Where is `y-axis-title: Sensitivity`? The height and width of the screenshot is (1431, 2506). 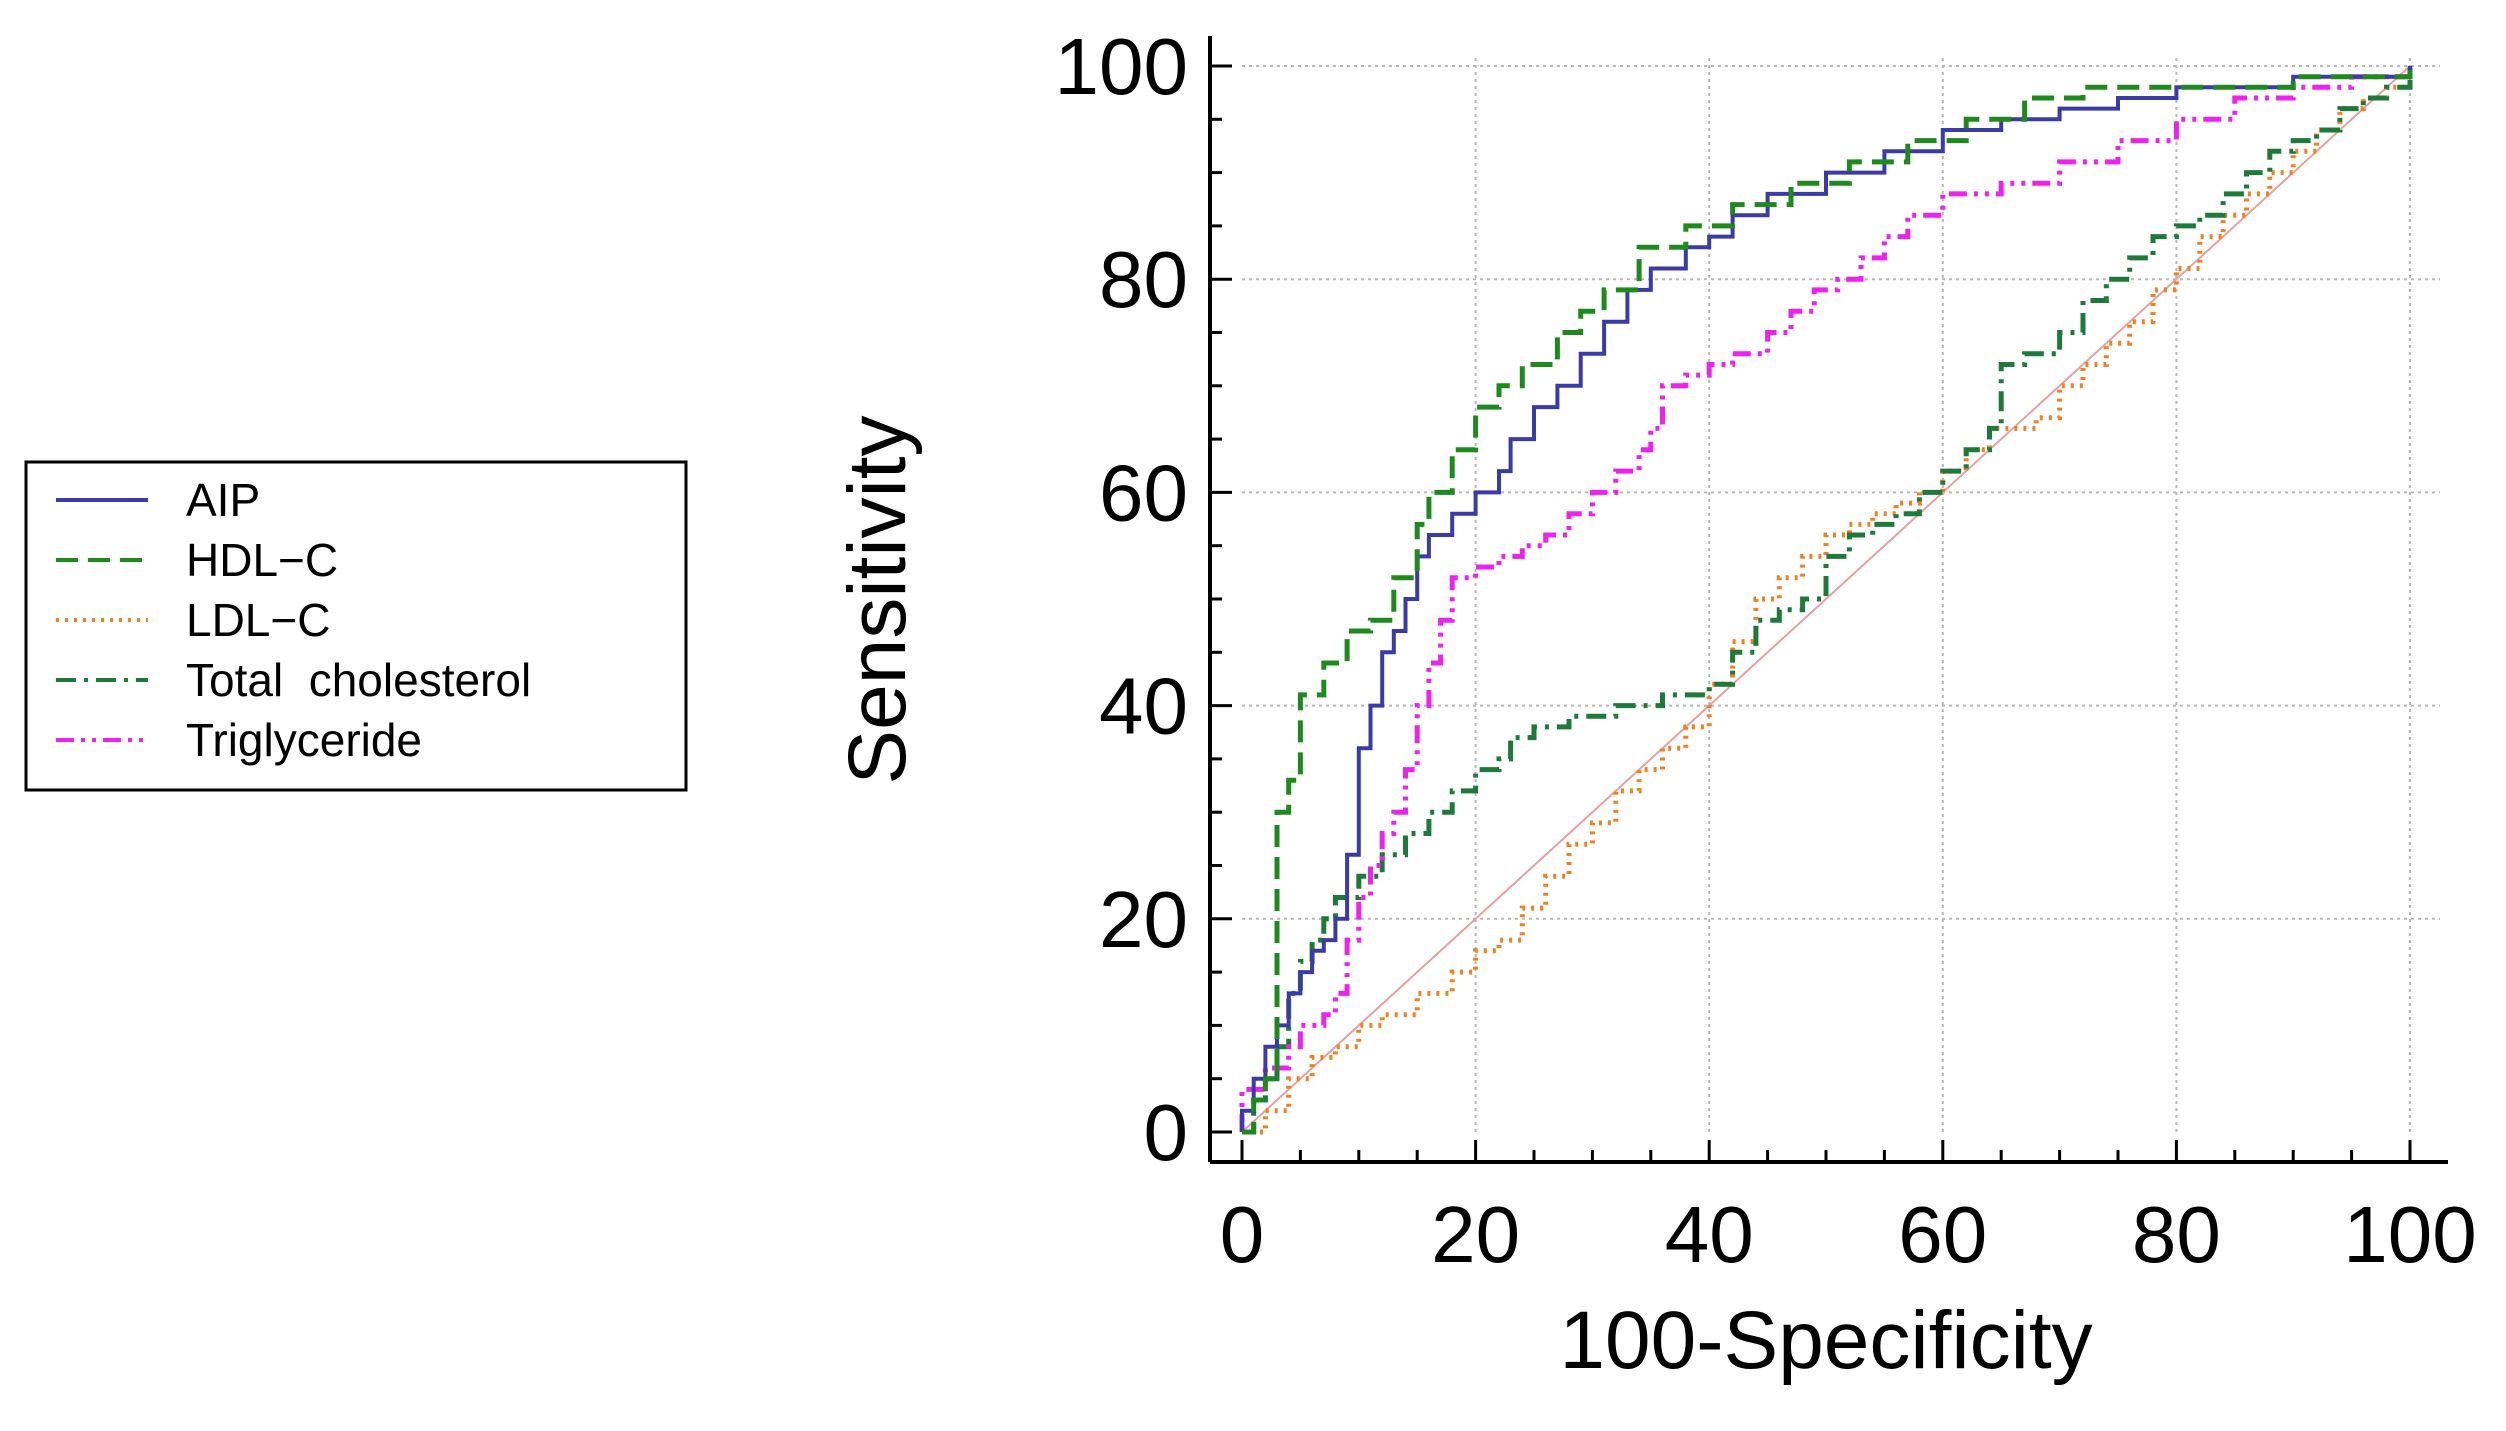
y-axis-title: Sensitivity is located at coordinates (877, 599).